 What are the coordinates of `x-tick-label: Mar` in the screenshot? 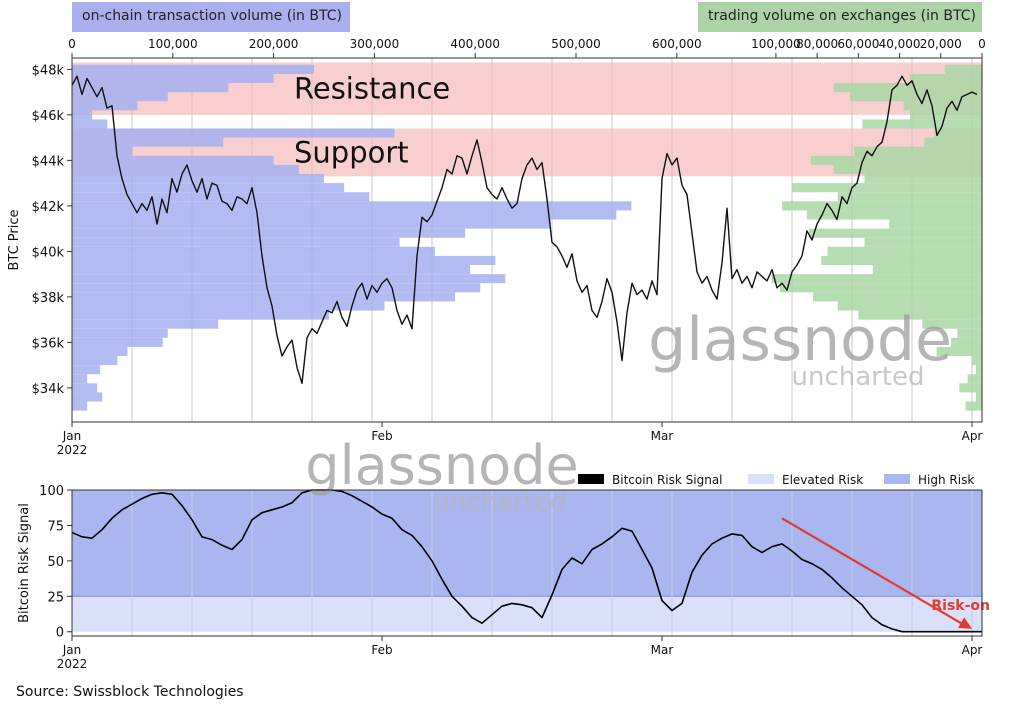 It's located at (662, 436).